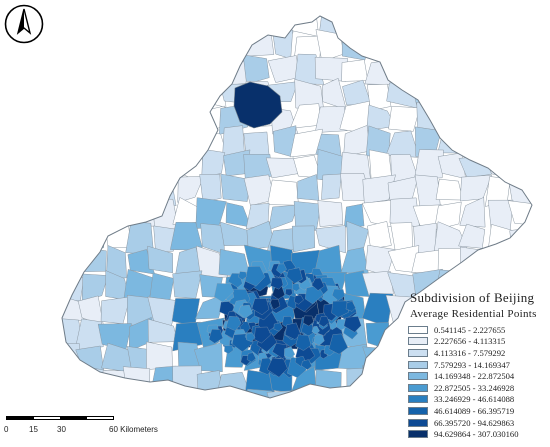  What do you see at coordinates (470, 341) in the screenshot?
I see `legend-label: 2.227656 - 4.113315` at bounding box center [470, 341].